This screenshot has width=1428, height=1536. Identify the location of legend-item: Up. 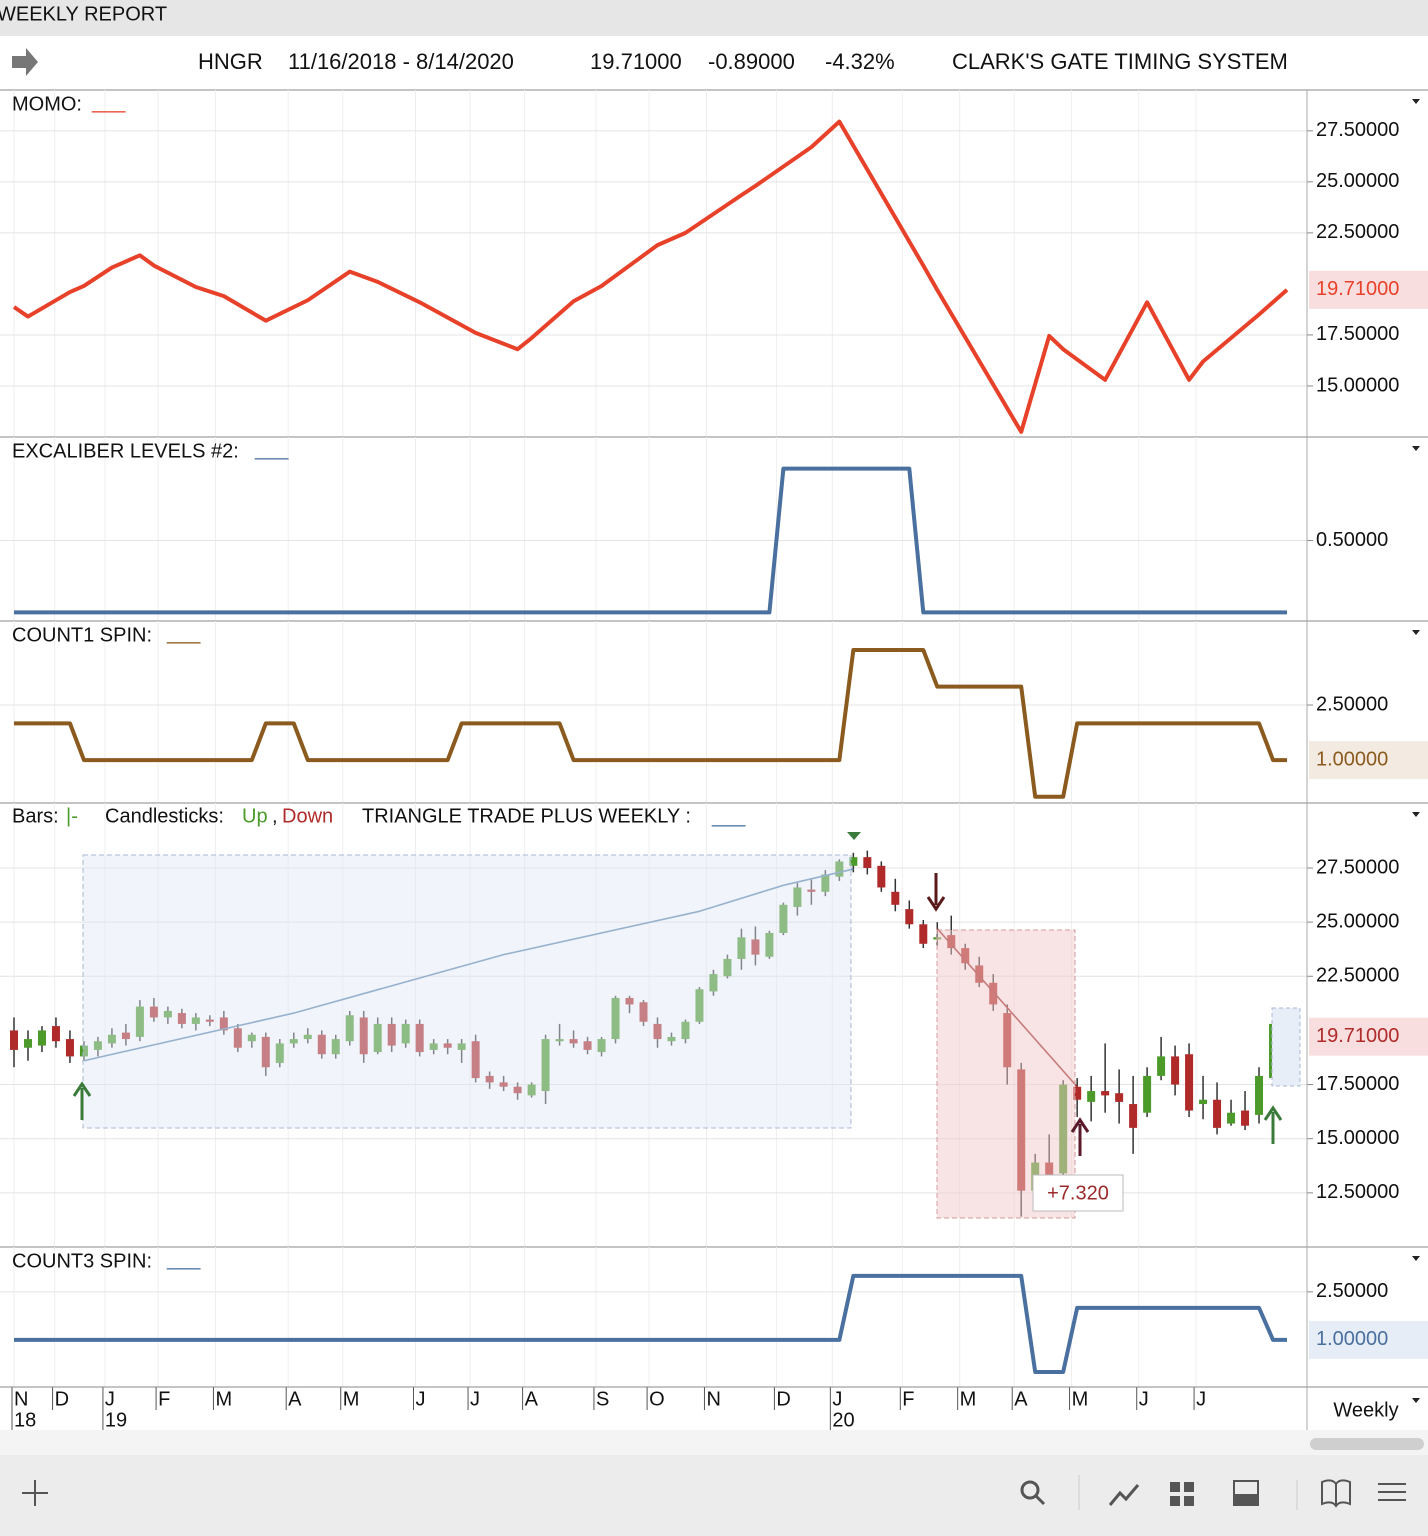
(255, 816).